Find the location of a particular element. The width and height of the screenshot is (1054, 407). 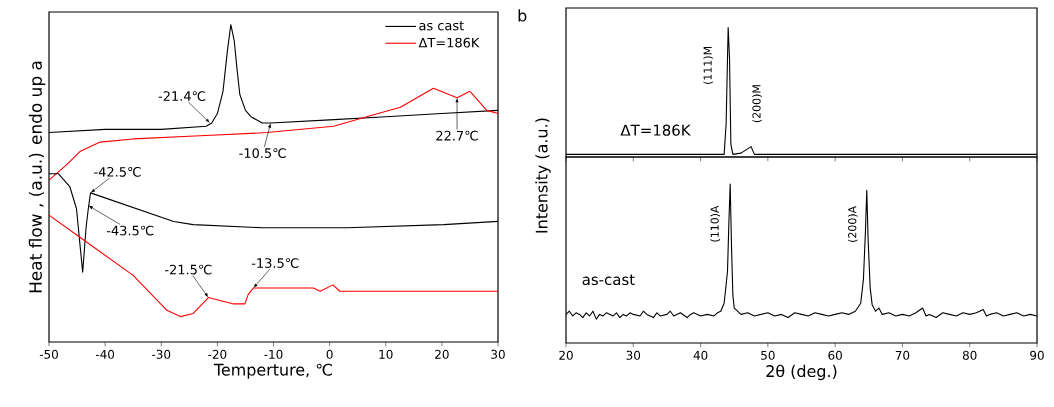

x-tick-label: -50 is located at coordinates (48, 354).